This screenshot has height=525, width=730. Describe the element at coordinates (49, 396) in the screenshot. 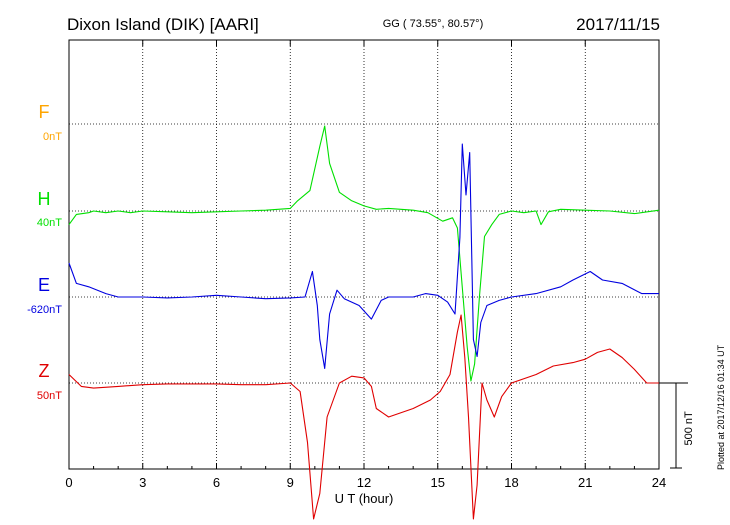

I see `series-baseline-Z: 50nT` at that location.